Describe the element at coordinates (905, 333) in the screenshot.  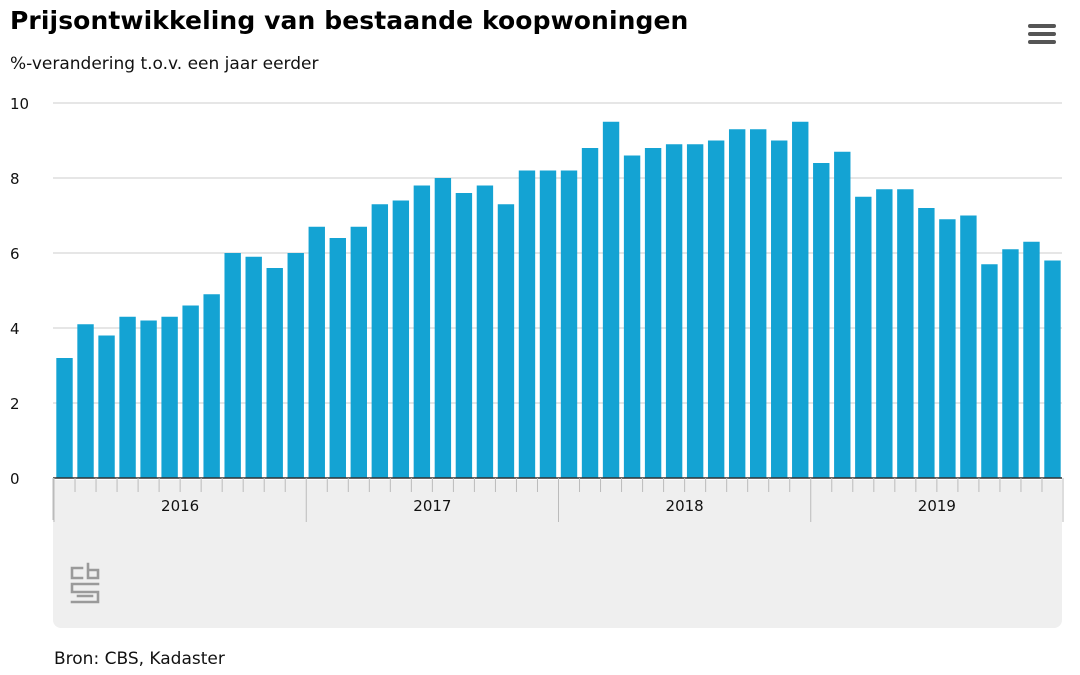
I see `bar: 2019-05: 7.7` at that location.